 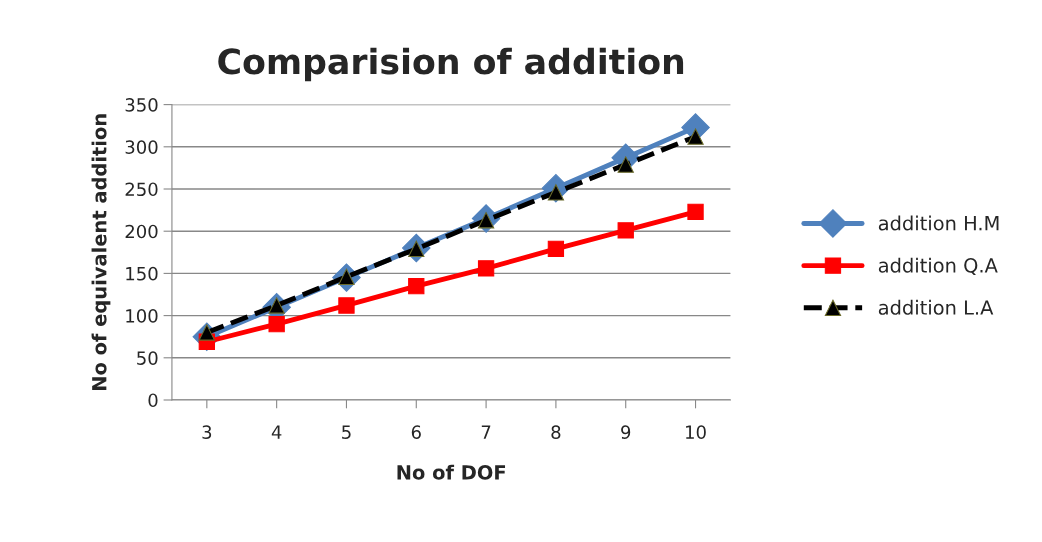 I want to click on x-axis-title: No of DOF, so click(x=451, y=472).